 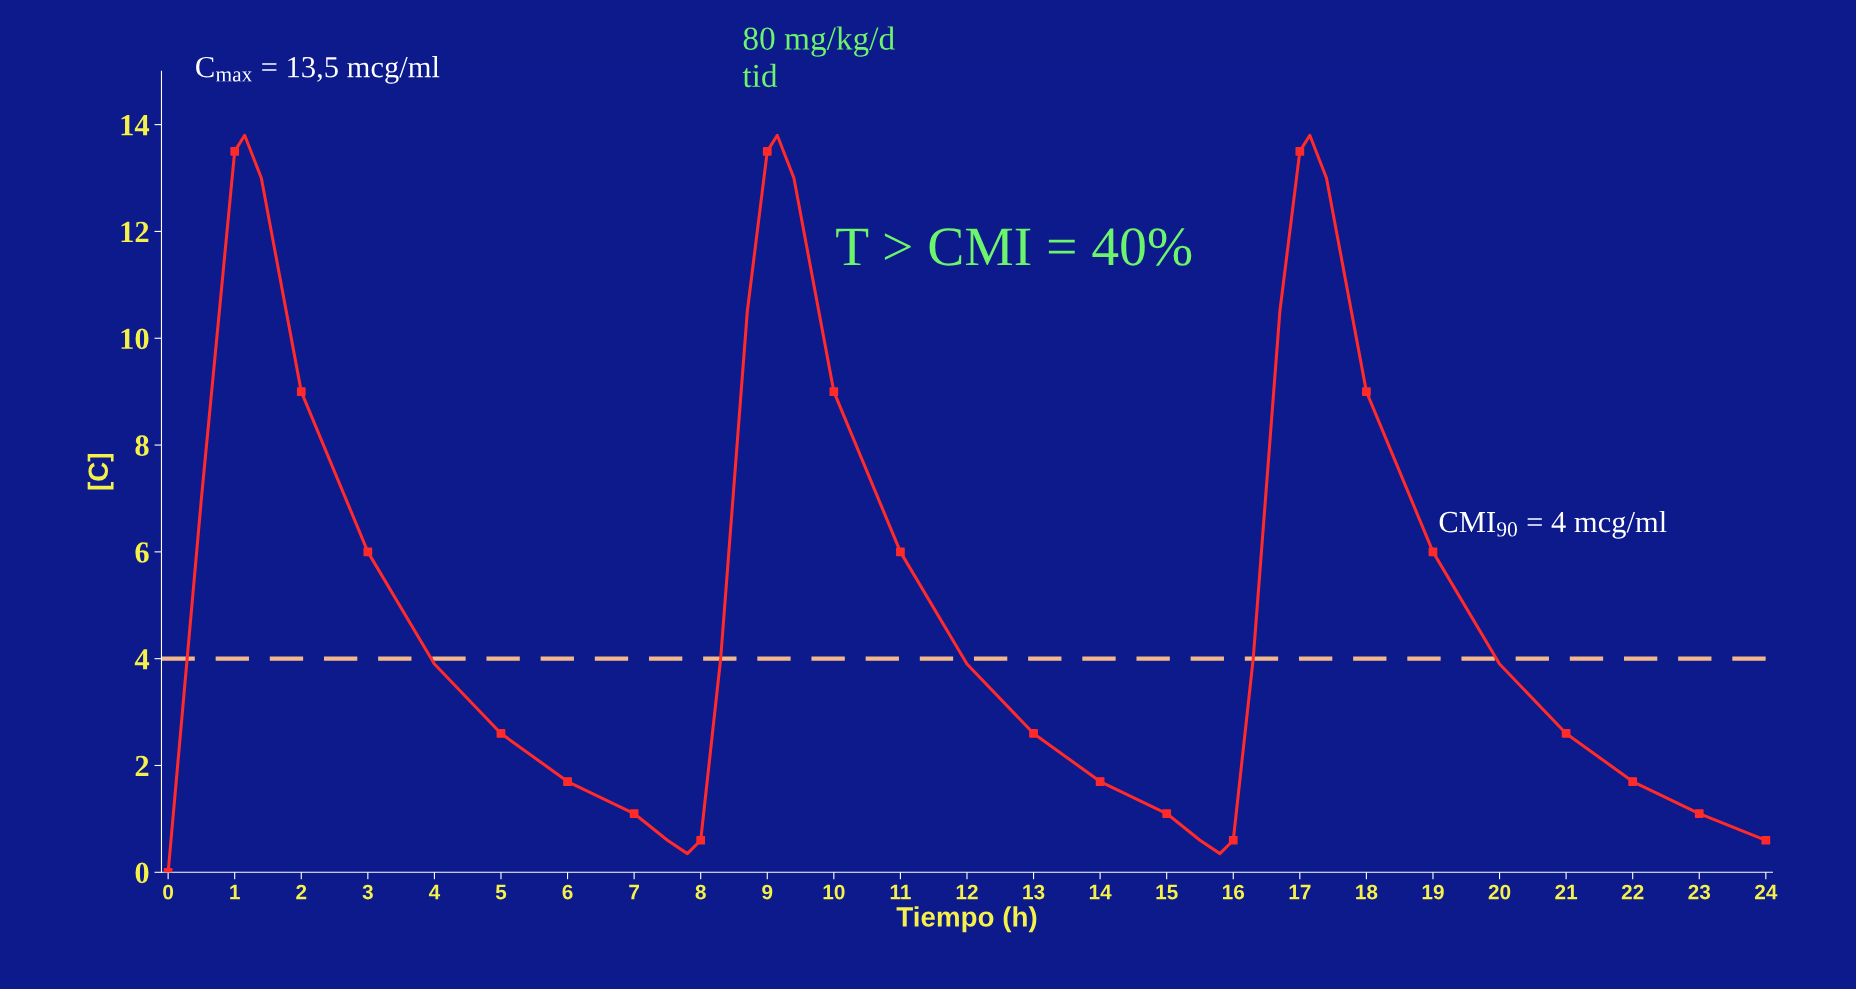 What do you see at coordinates (1014, 247) in the screenshot?
I see `annotation: T > CMI = 40%` at bounding box center [1014, 247].